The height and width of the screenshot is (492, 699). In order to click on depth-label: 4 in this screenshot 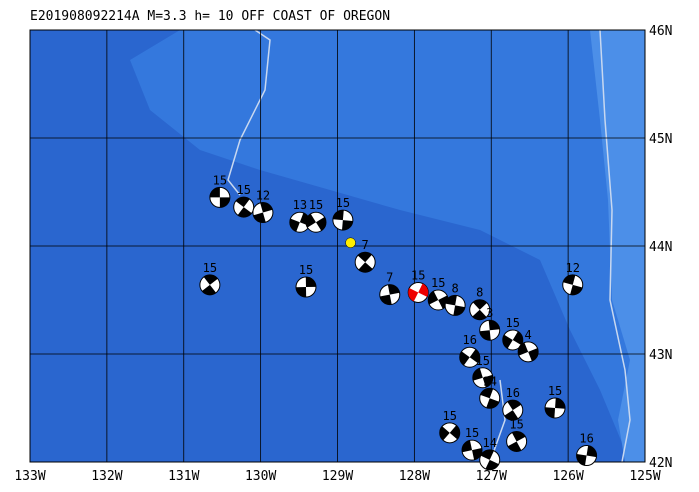, I will do `click(528, 335)`.